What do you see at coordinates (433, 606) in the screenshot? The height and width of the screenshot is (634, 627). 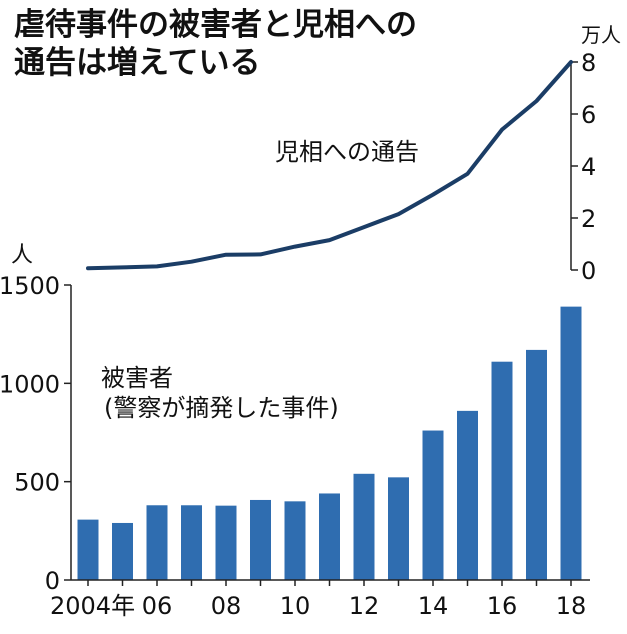 I see `x-axis-label-2014: 14` at bounding box center [433, 606].